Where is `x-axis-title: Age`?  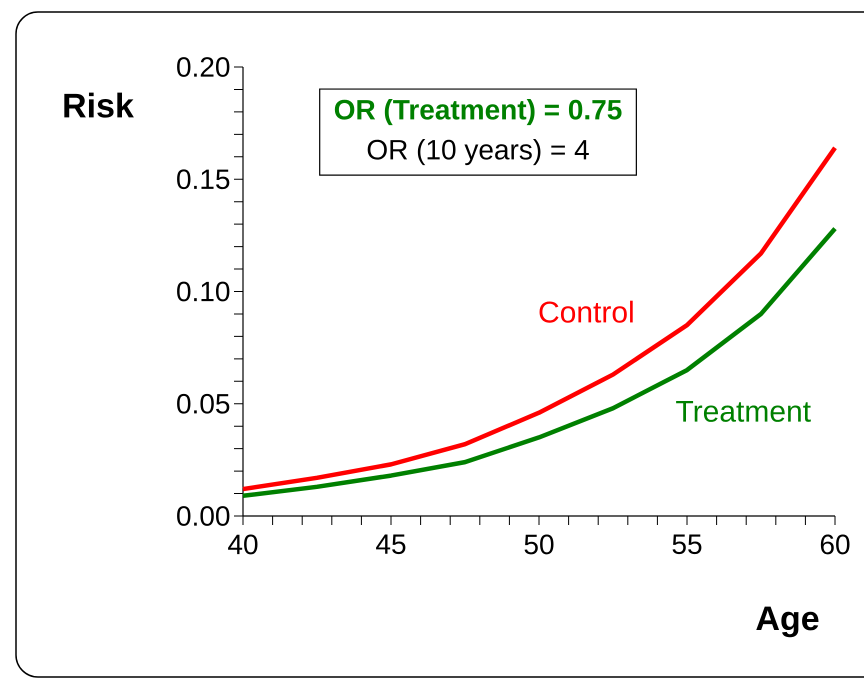
x-axis-title: Age is located at coordinates (787, 622).